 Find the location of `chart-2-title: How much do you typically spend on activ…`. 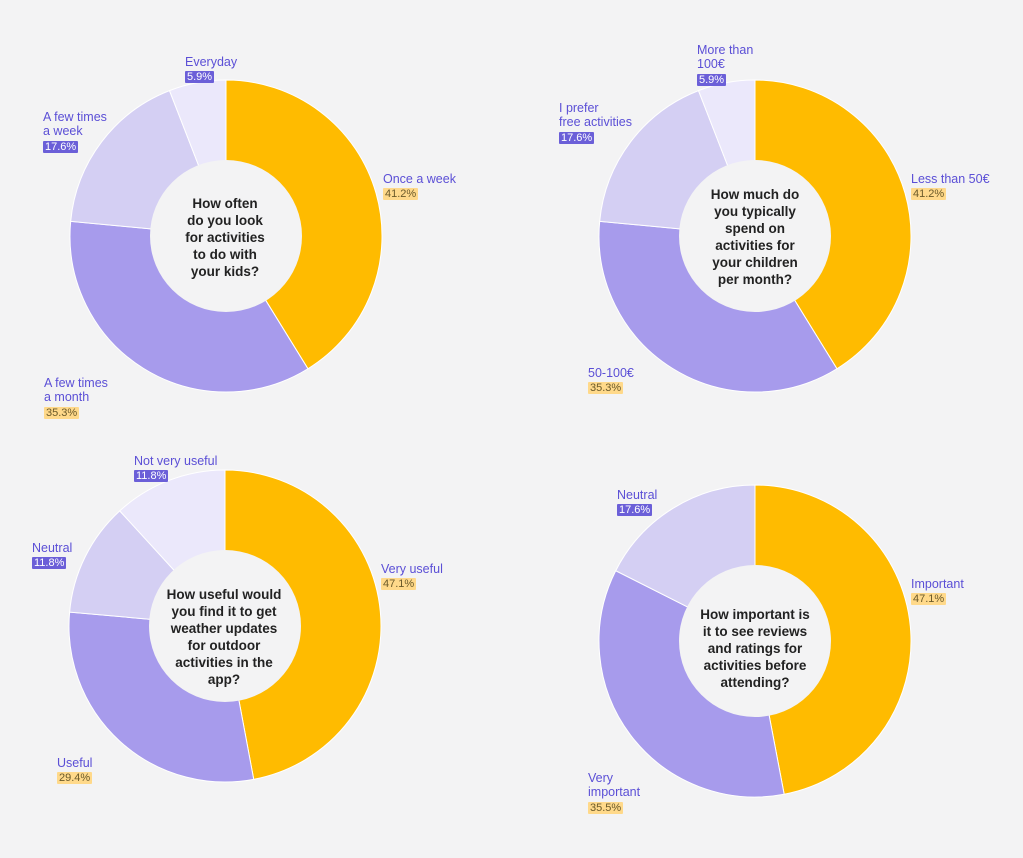

chart-2-title: How much do you typically spend on activ… is located at coordinates (755, 237).